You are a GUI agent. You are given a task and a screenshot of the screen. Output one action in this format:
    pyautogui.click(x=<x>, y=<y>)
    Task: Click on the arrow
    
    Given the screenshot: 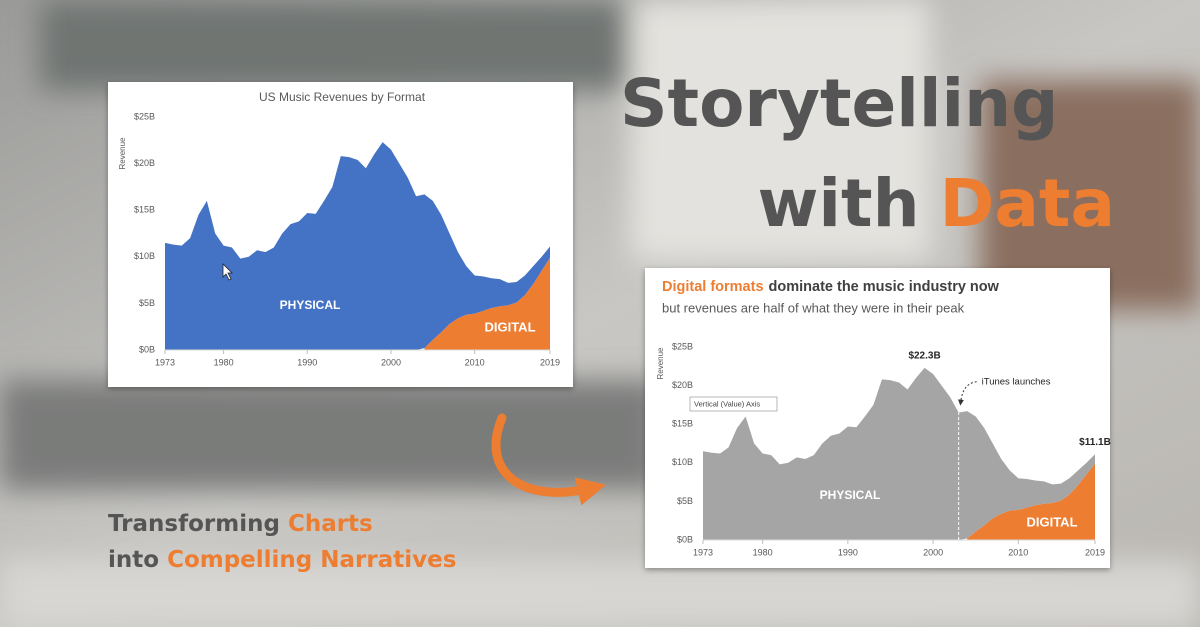 What is the action you would take?
    pyautogui.click(x=549, y=459)
    